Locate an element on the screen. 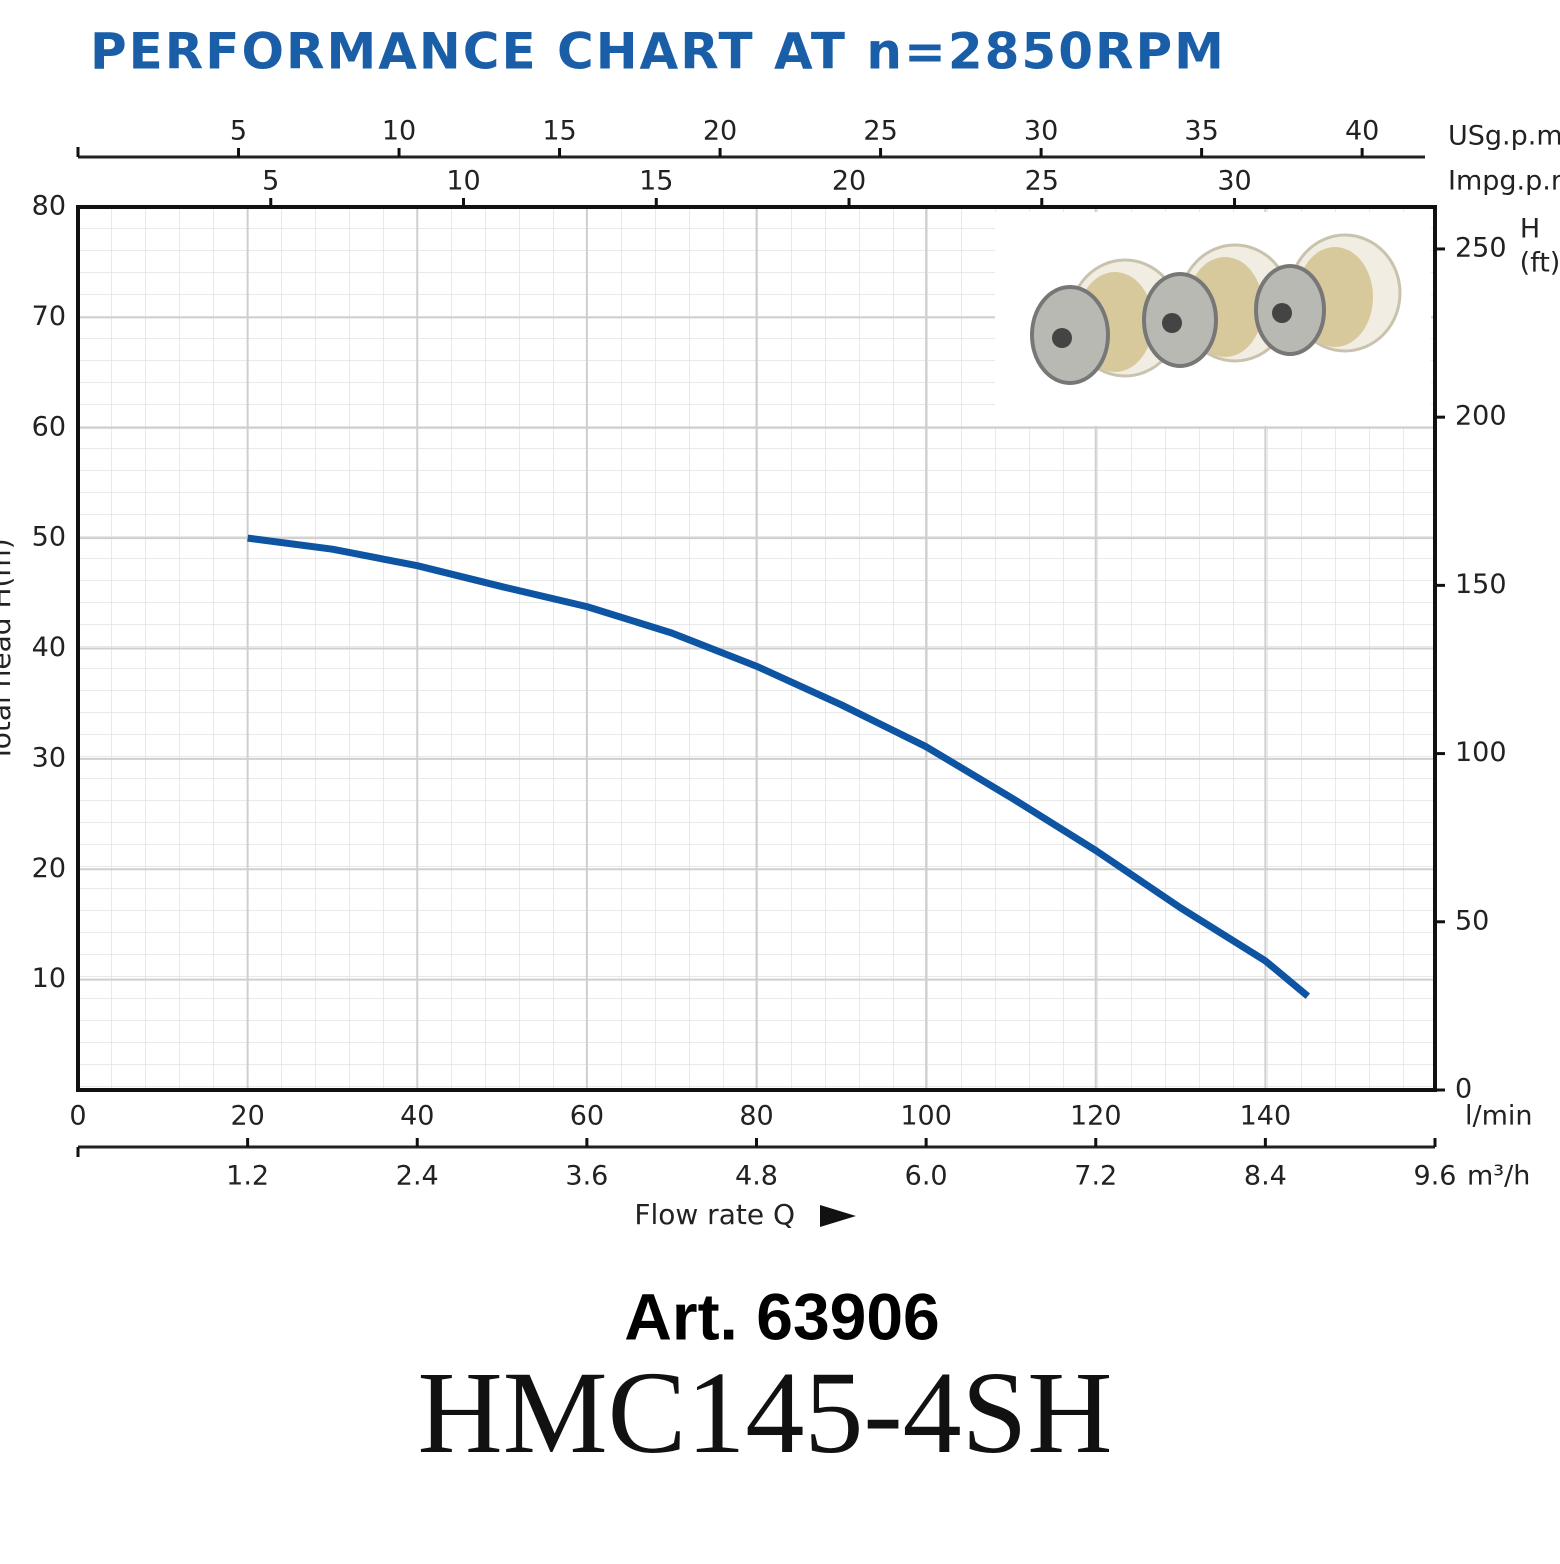  x-tick-label: 80 is located at coordinates (756, 1116).